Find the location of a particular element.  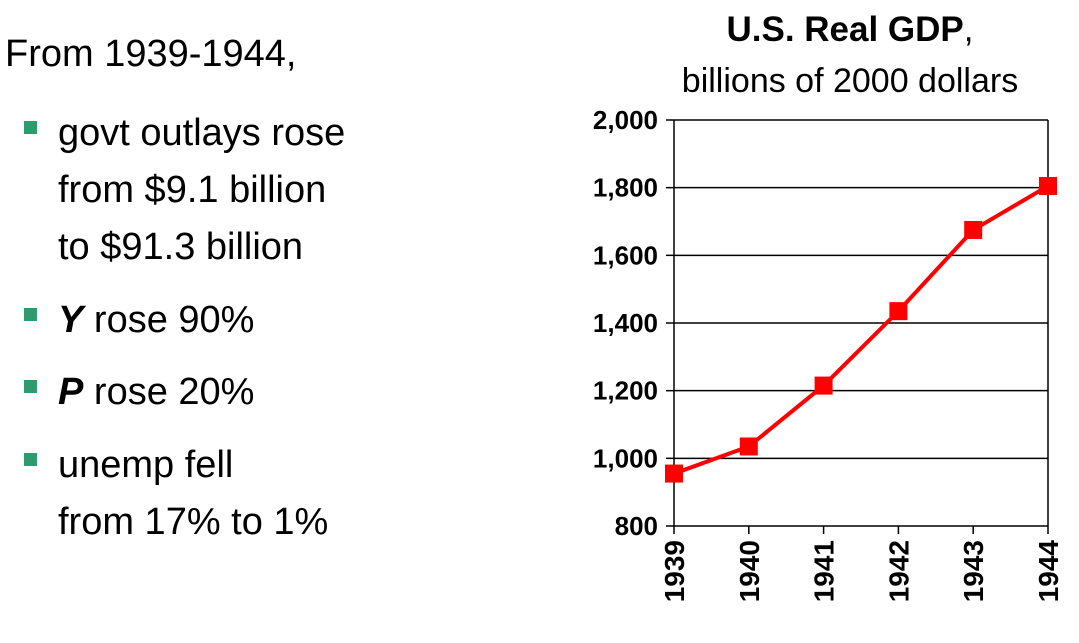

bullet-line: rose 20% is located at coordinates (169, 392).